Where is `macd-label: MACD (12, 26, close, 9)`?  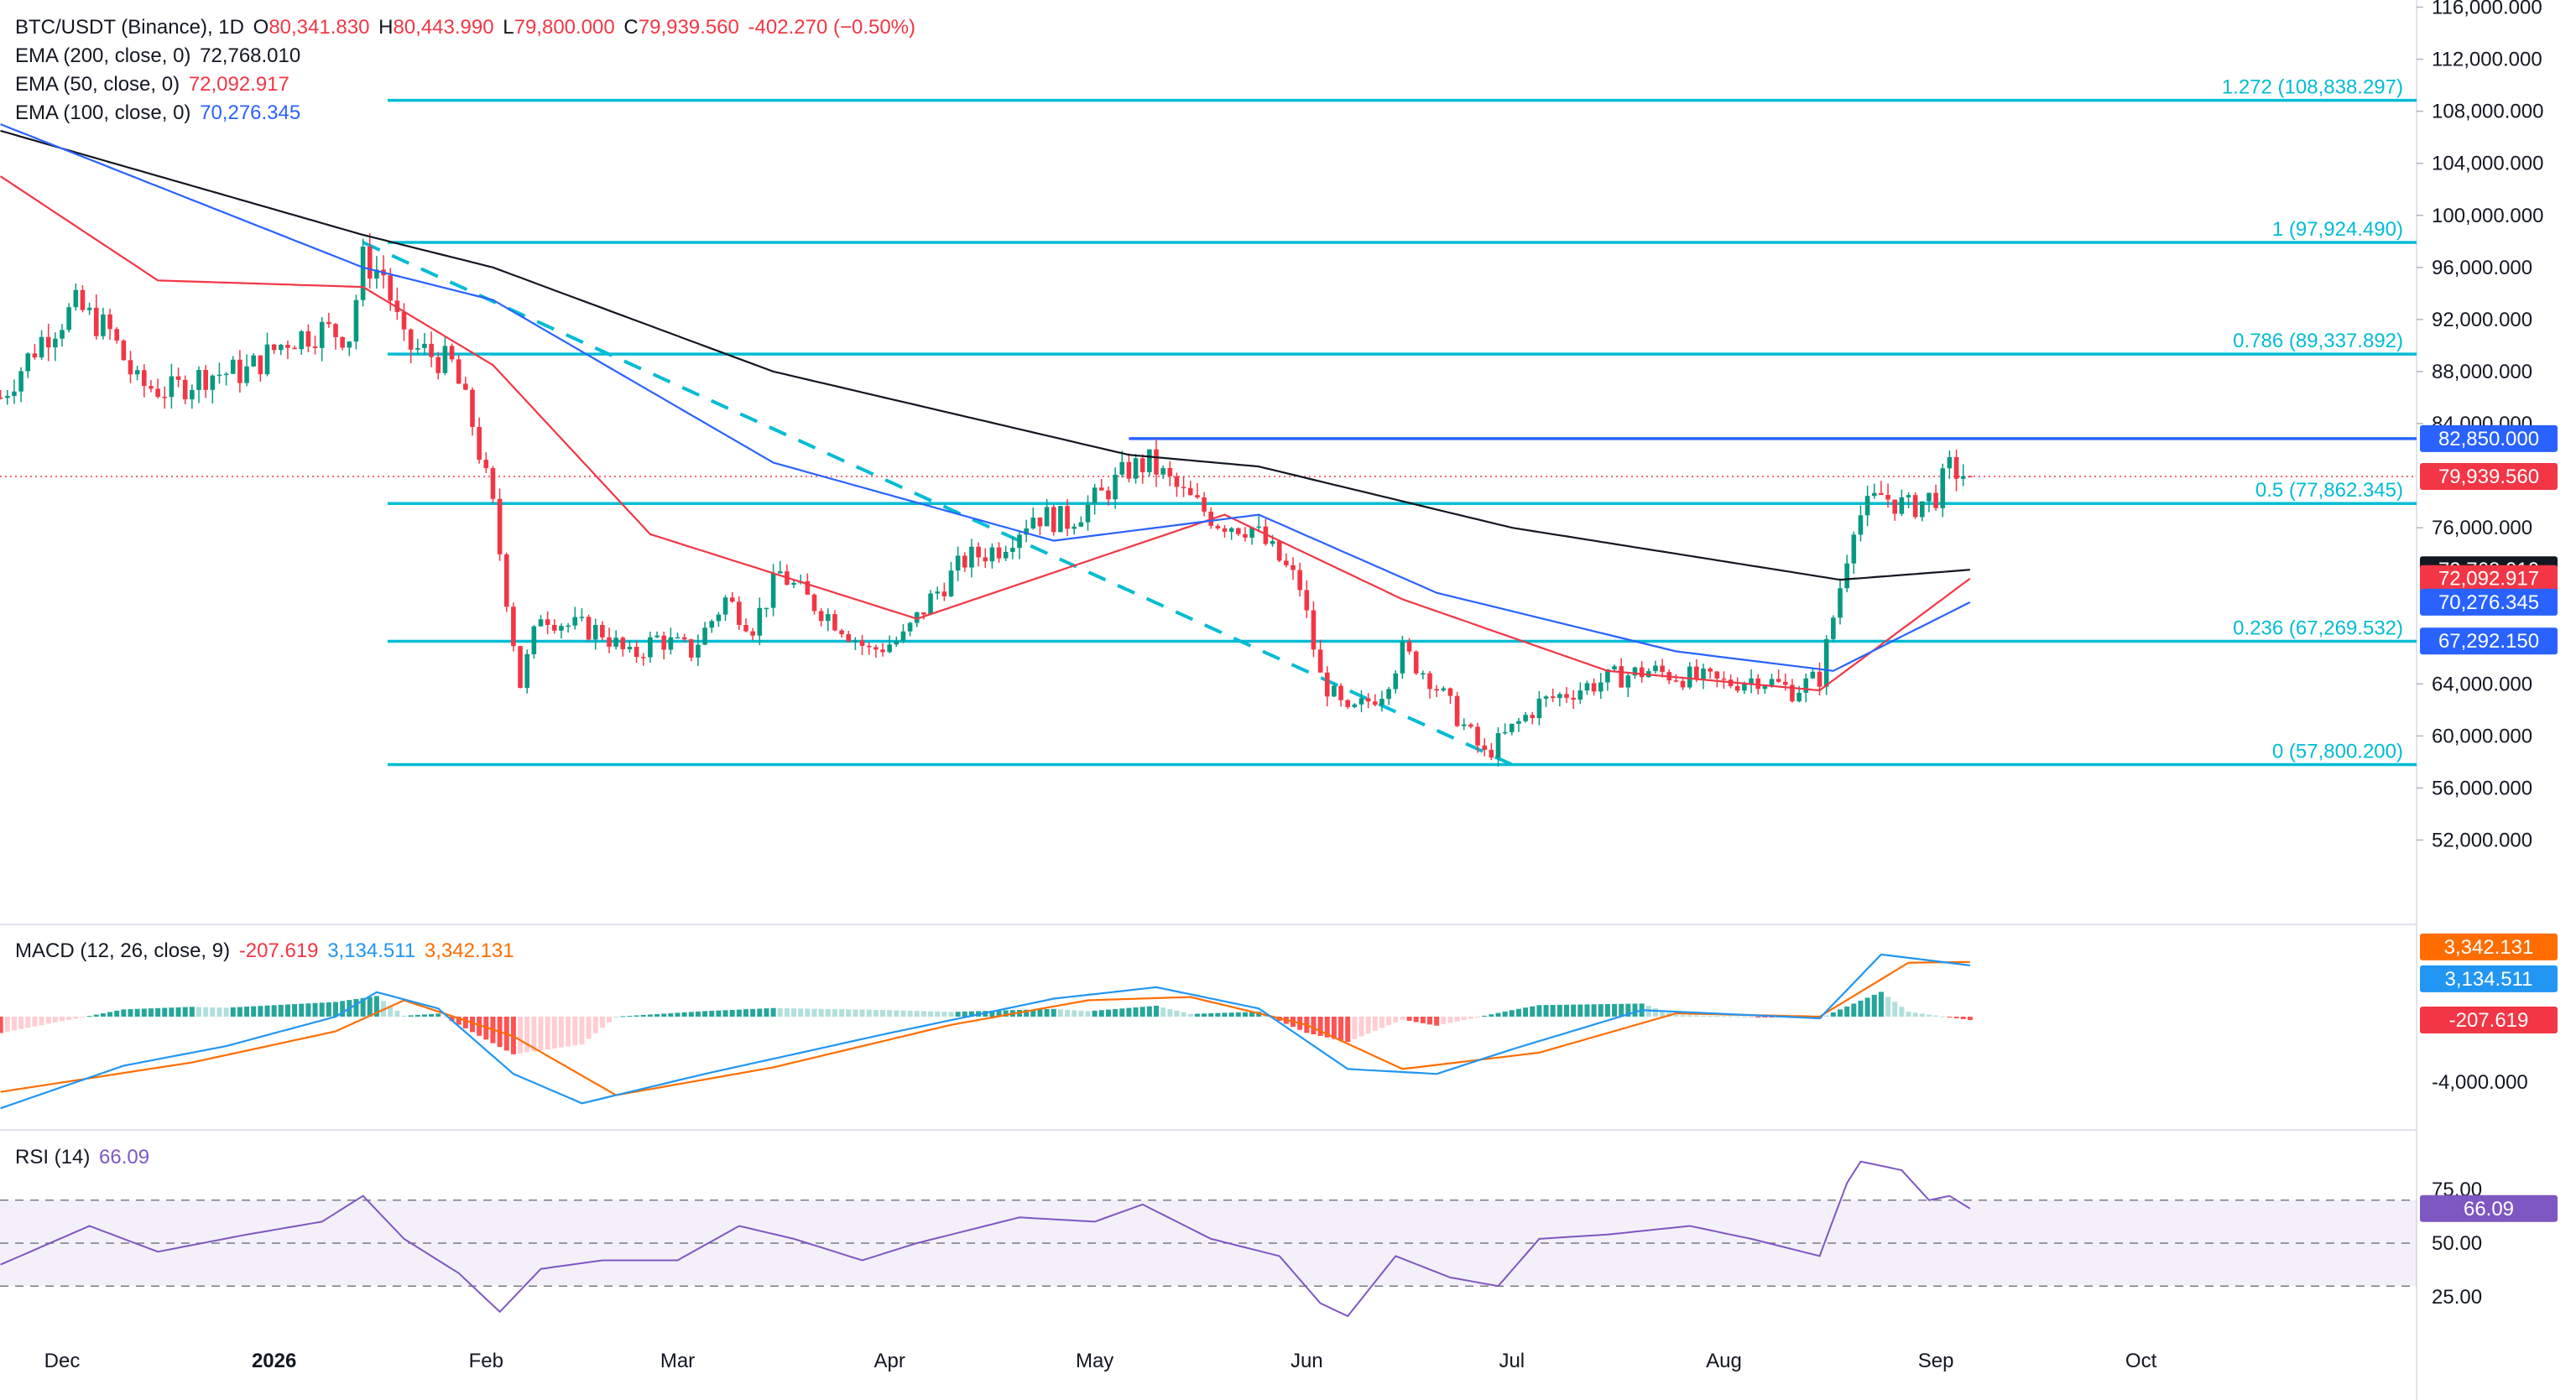 macd-label: MACD (12, 26, close, 9) is located at coordinates (122, 951).